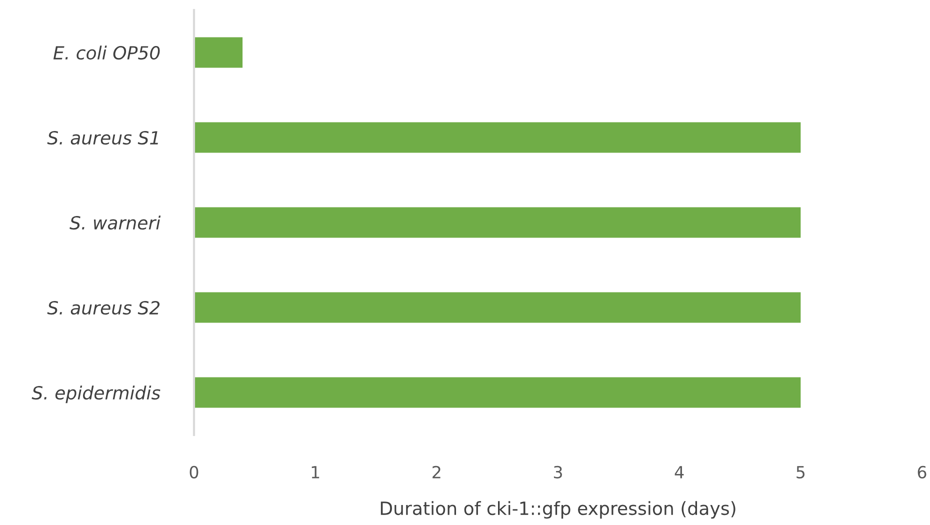 The width and height of the screenshot is (930, 525). Describe the element at coordinates (96, 395) in the screenshot. I see `y-tick-label: S. epidermidis` at that location.